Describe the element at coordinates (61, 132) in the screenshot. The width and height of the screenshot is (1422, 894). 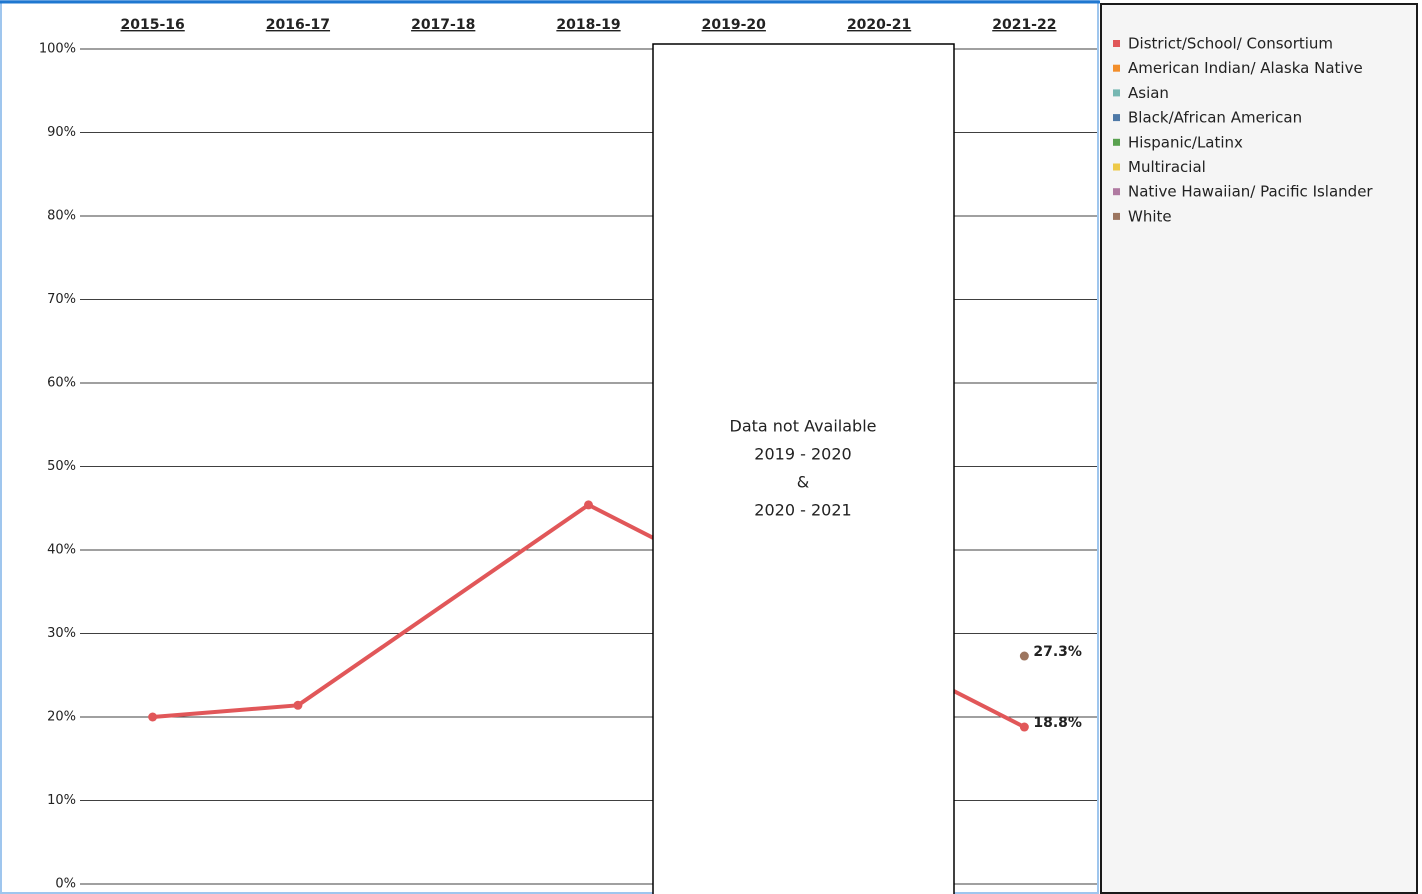
I see `y-tick-label: 90%` at that location.